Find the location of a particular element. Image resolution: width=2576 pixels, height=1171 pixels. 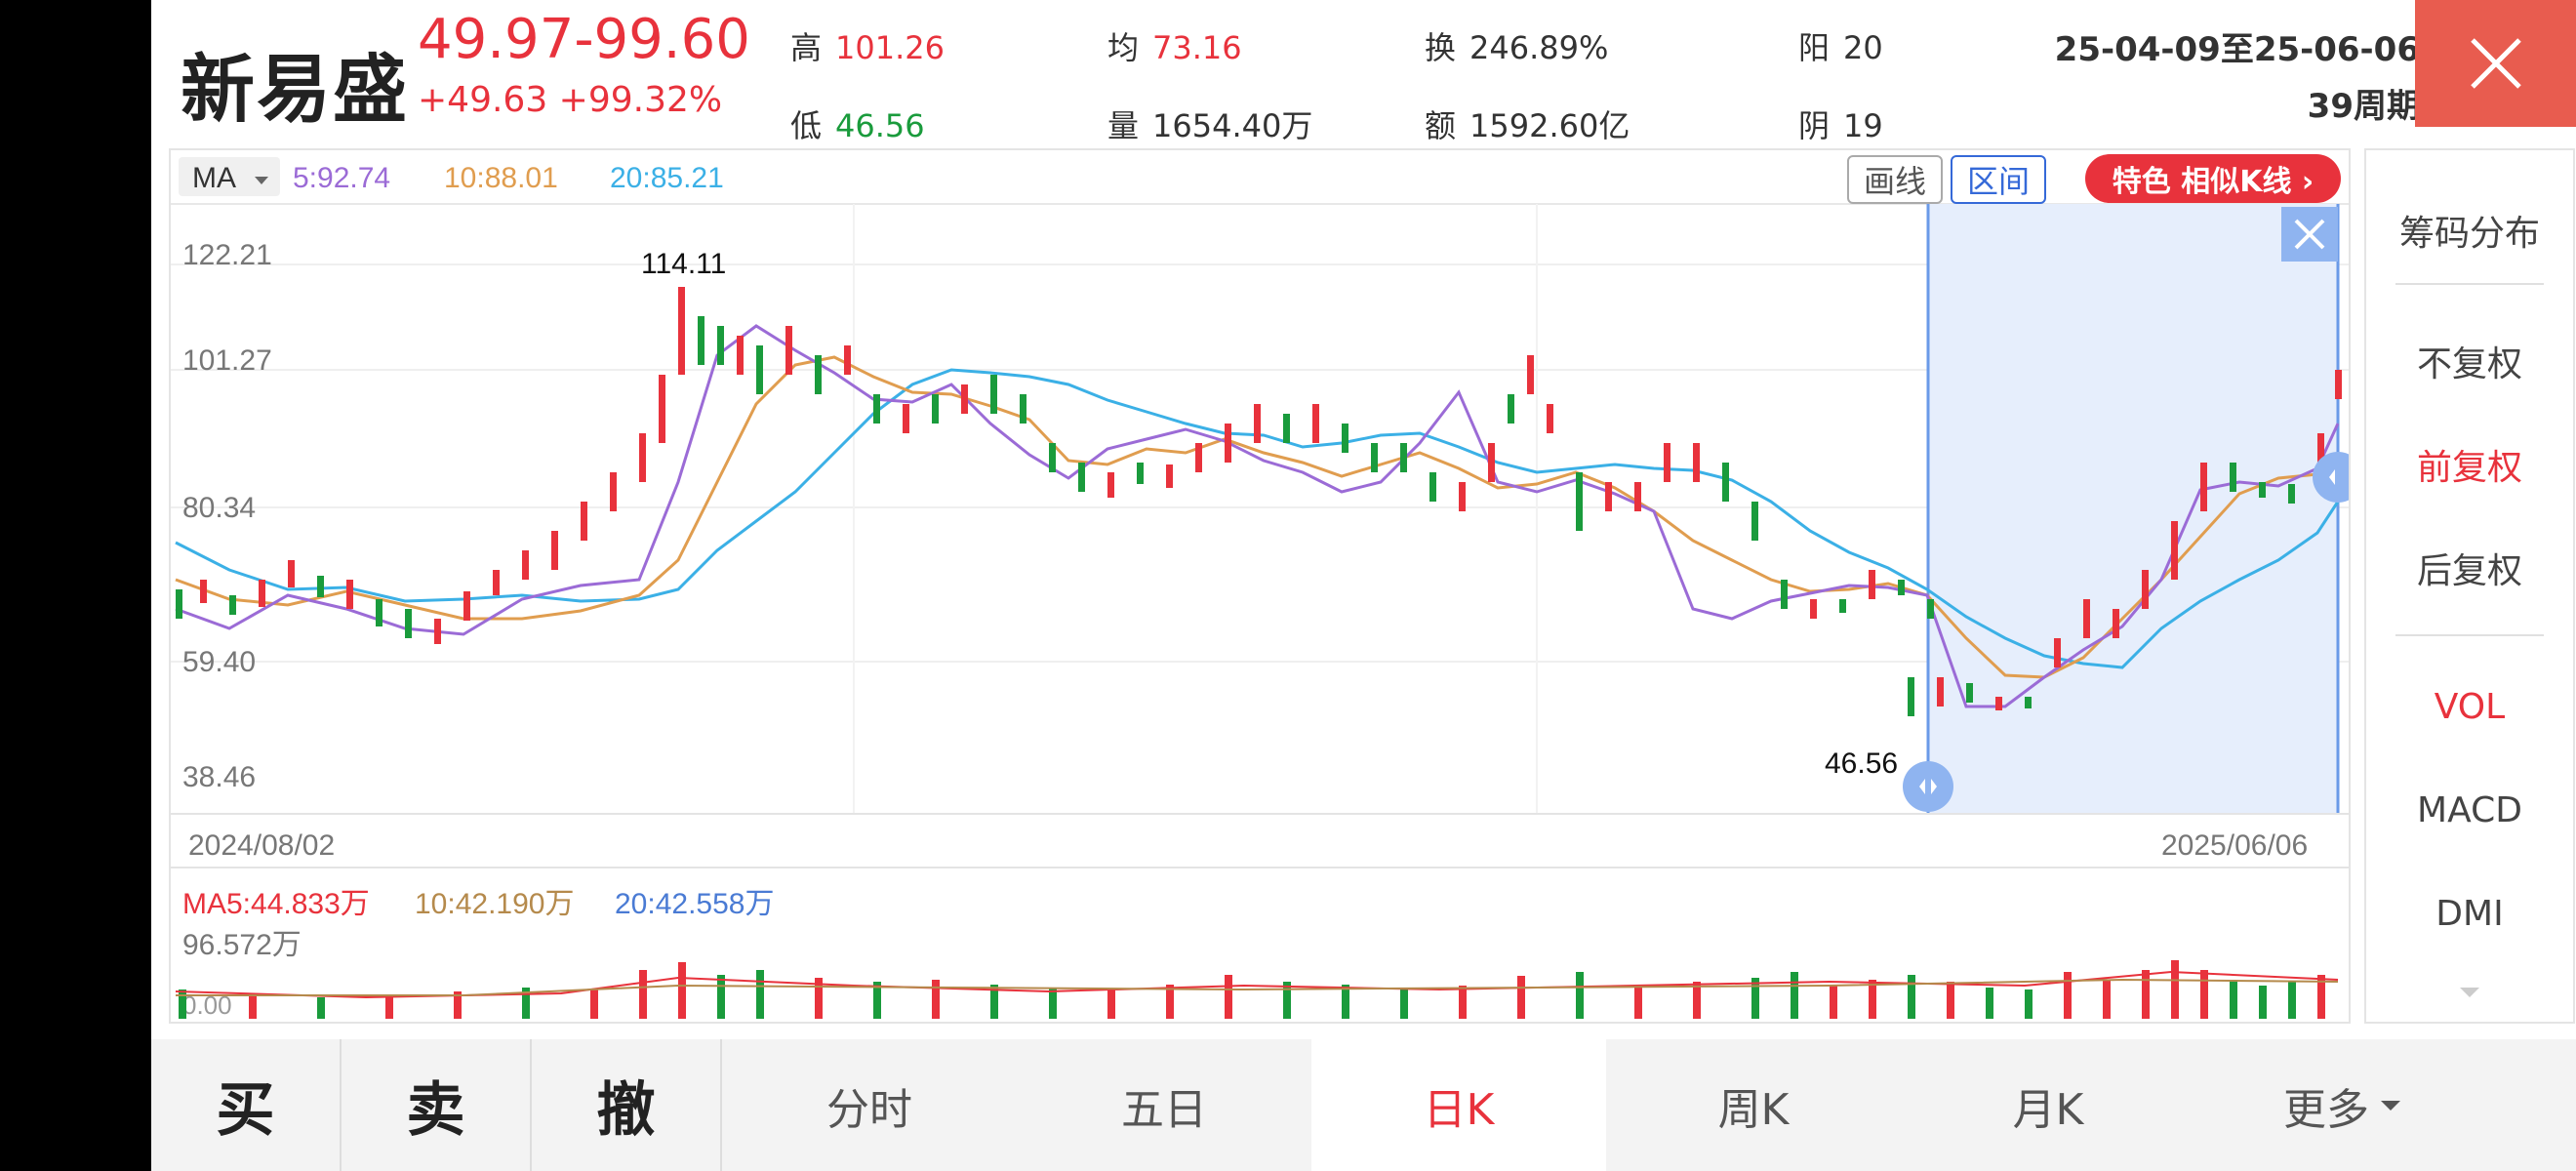

price-change: +49.63 +99.32% is located at coordinates (570, 100).